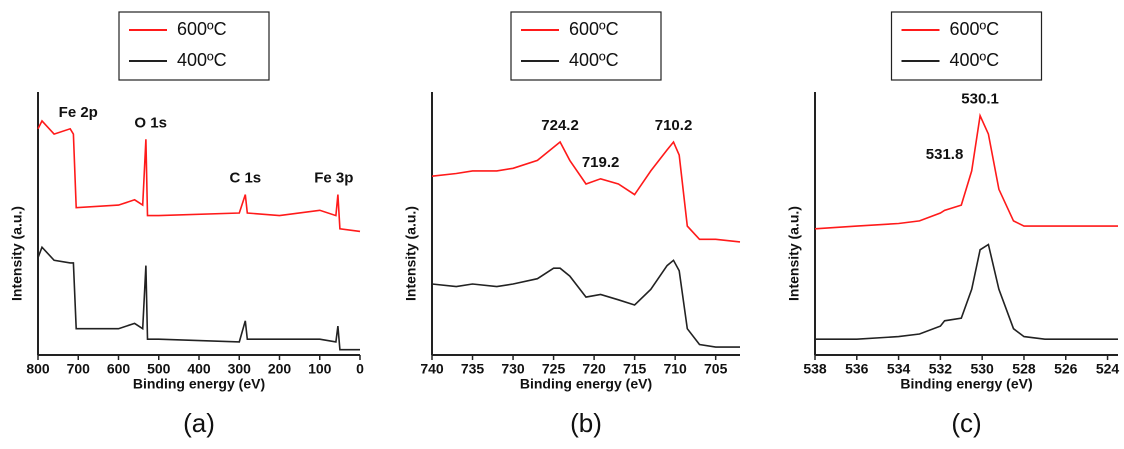 This screenshot has width=1124, height=449. What do you see at coordinates (1066, 369) in the screenshot?
I see `x-tick-label: 526` at bounding box center [1066, 369].